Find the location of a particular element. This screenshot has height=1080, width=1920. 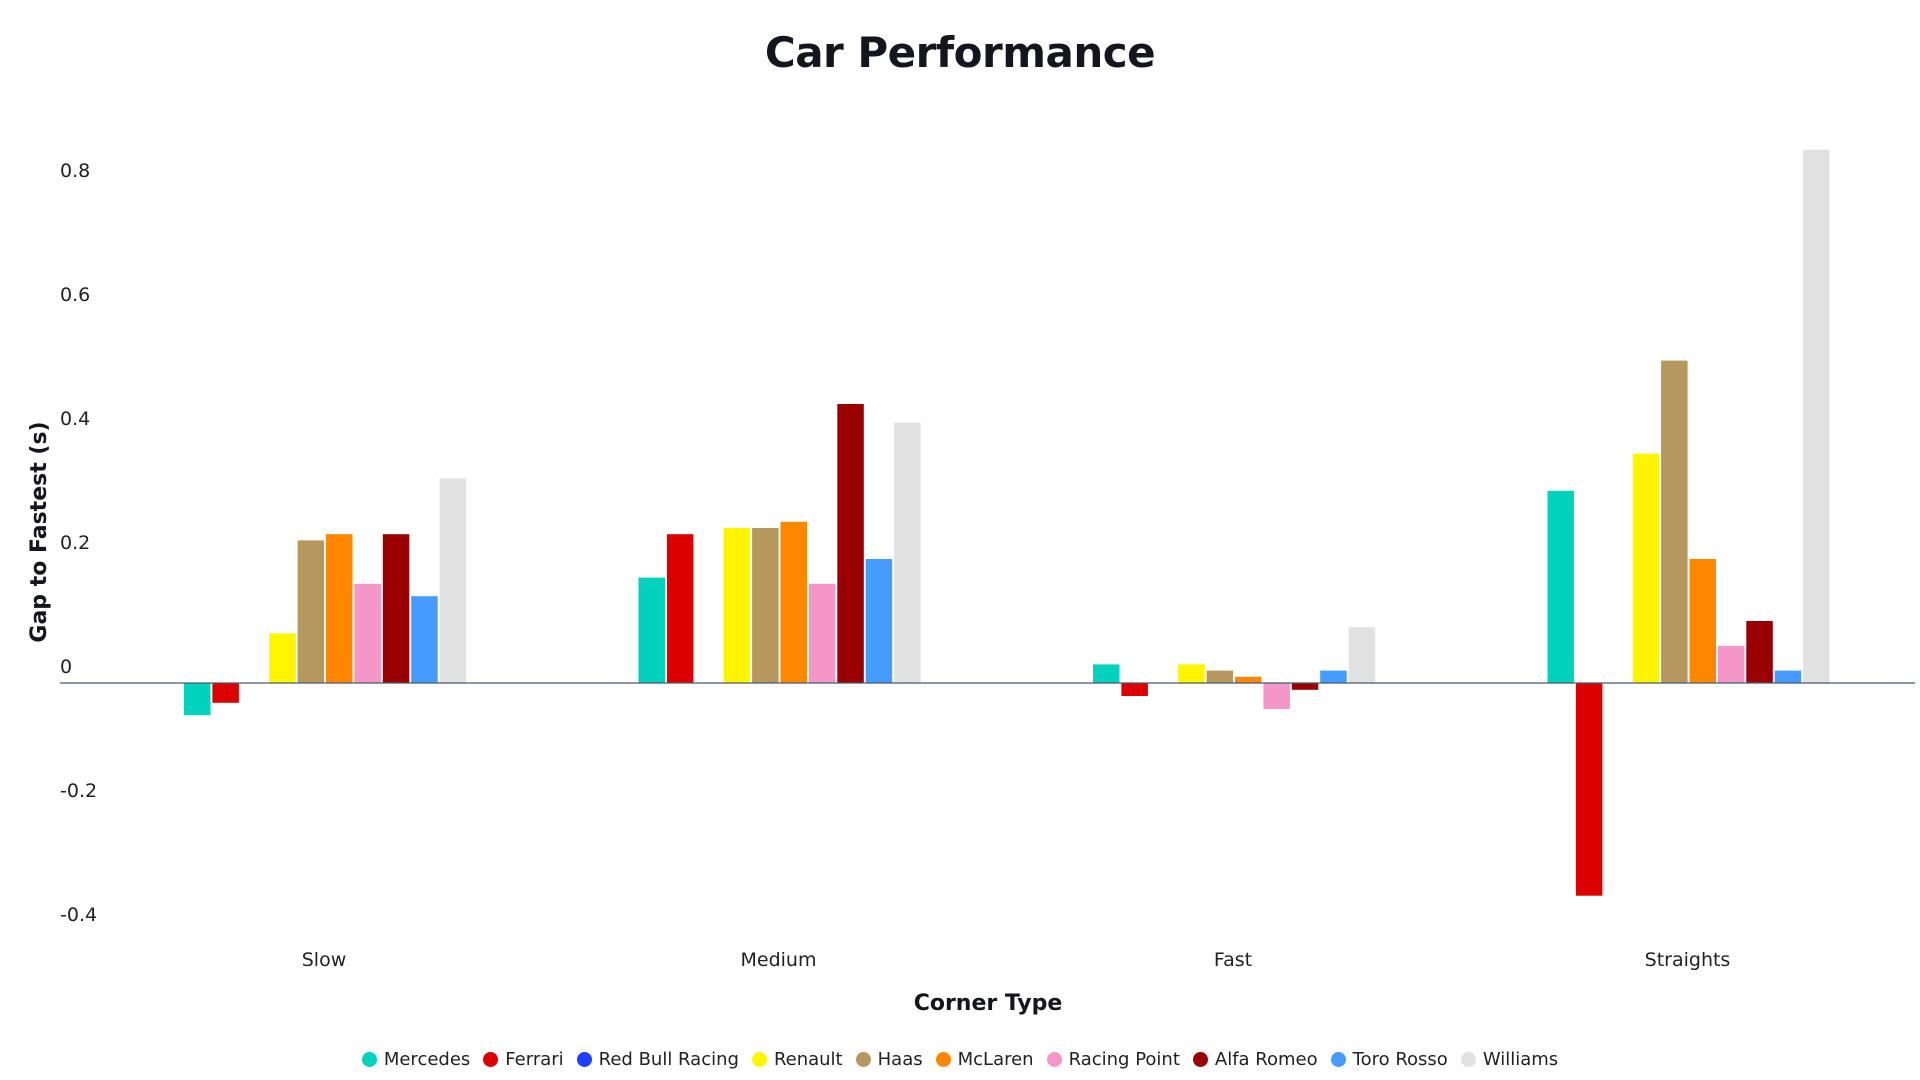

legend-item-haas: Haas is located at coordinates (889, 1059).